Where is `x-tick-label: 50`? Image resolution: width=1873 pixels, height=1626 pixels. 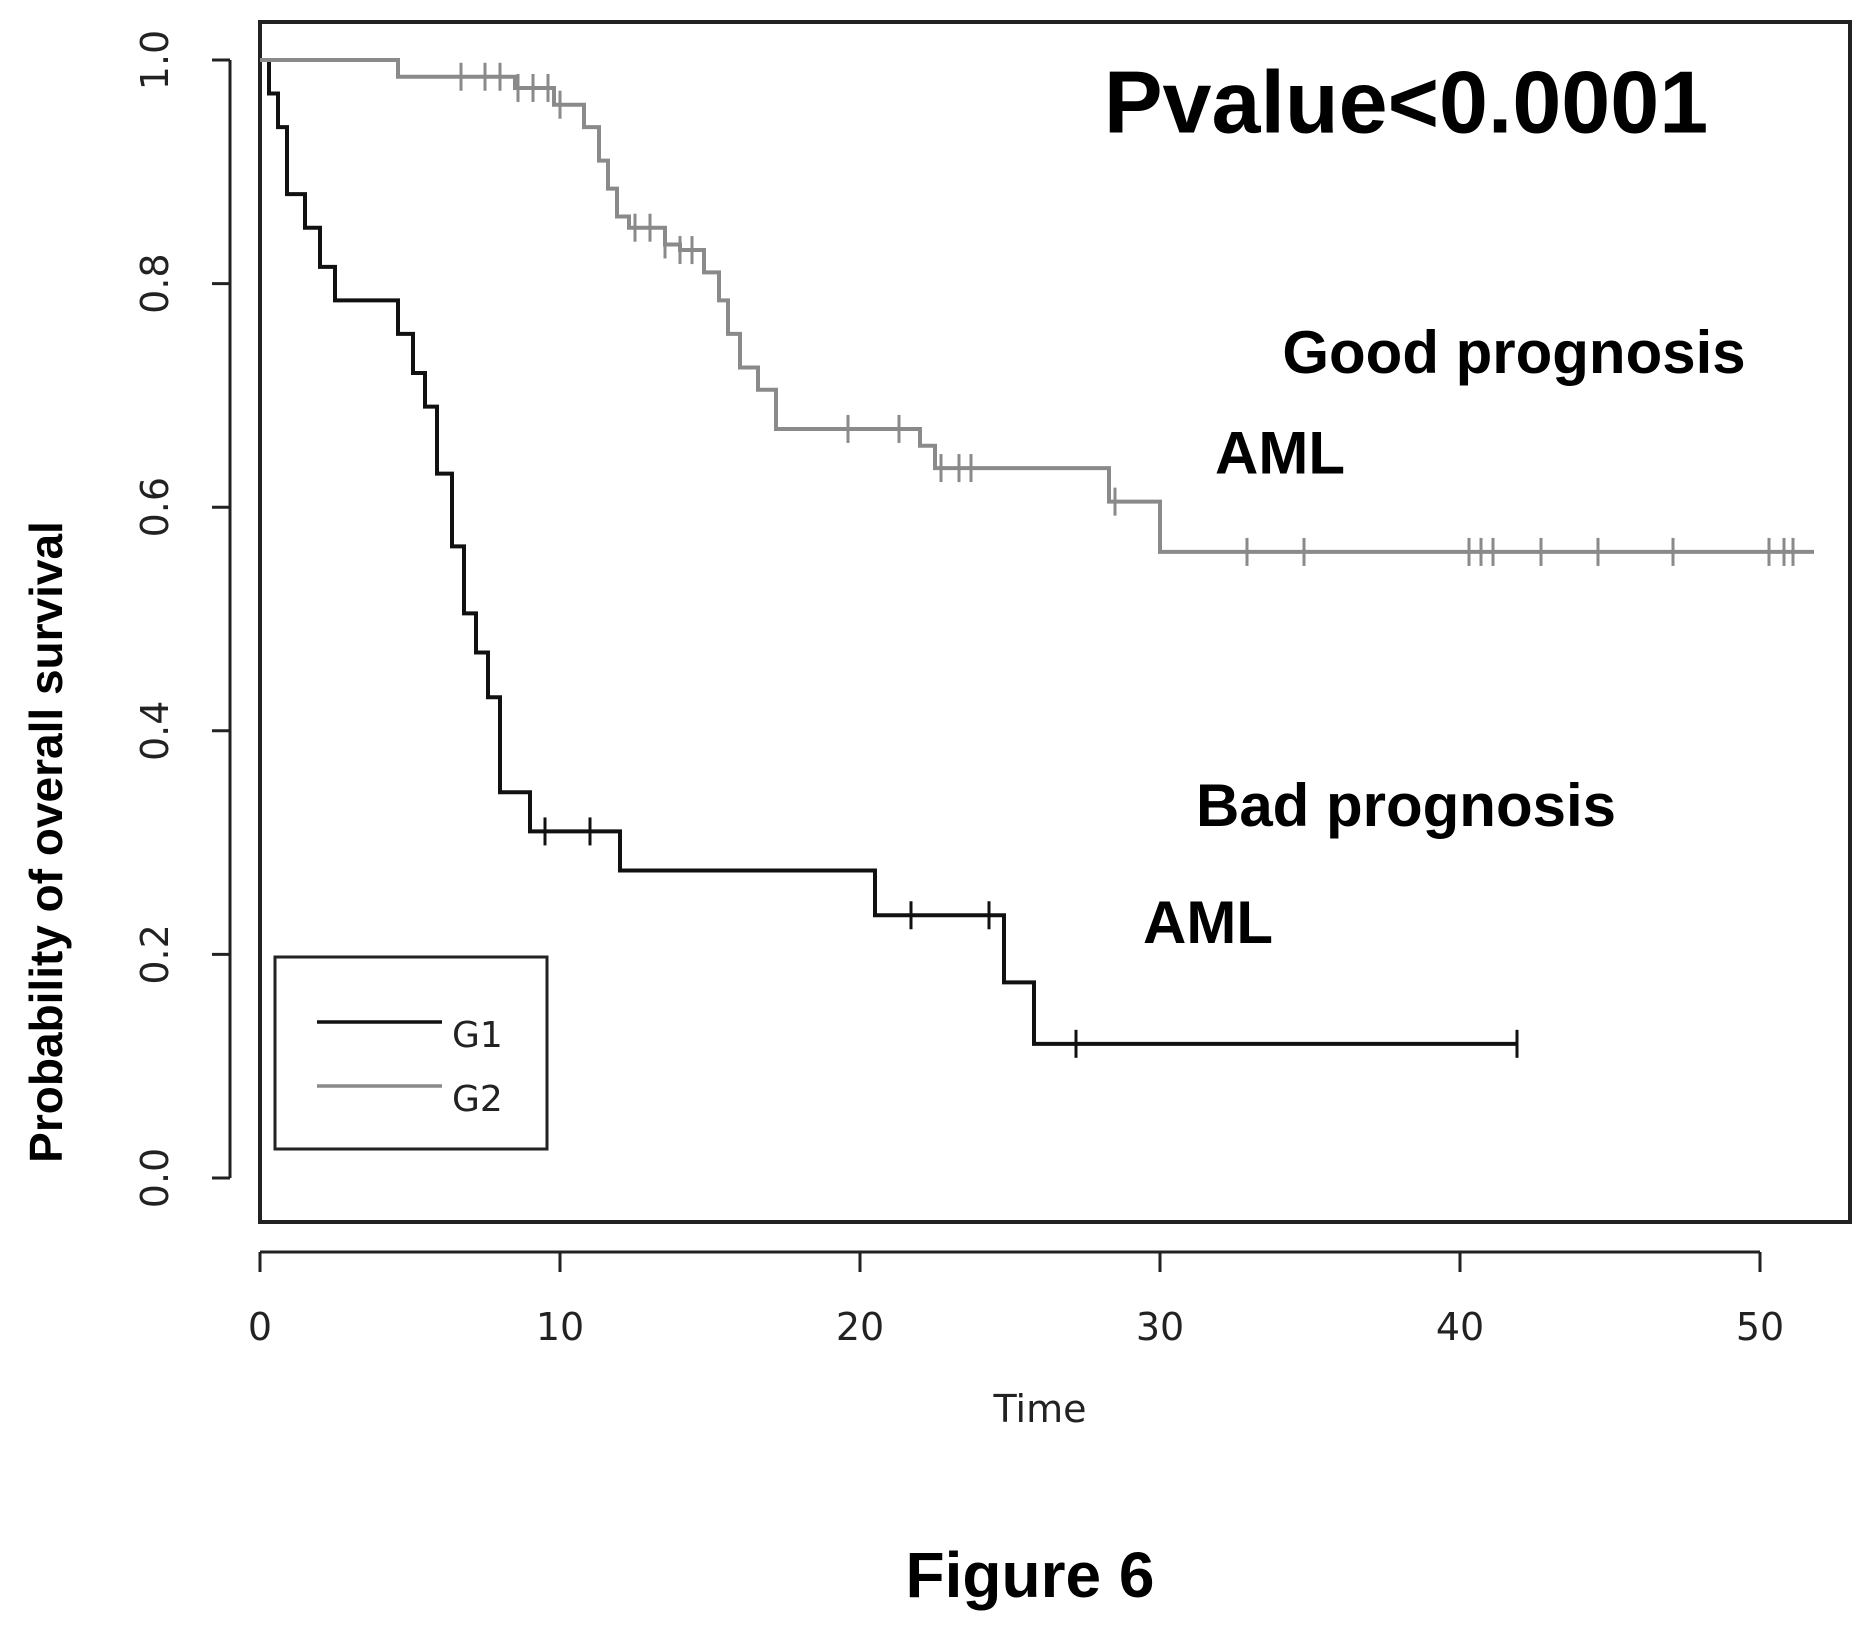 x-tick-label: 50 is located at coordinates (1760, 1327).